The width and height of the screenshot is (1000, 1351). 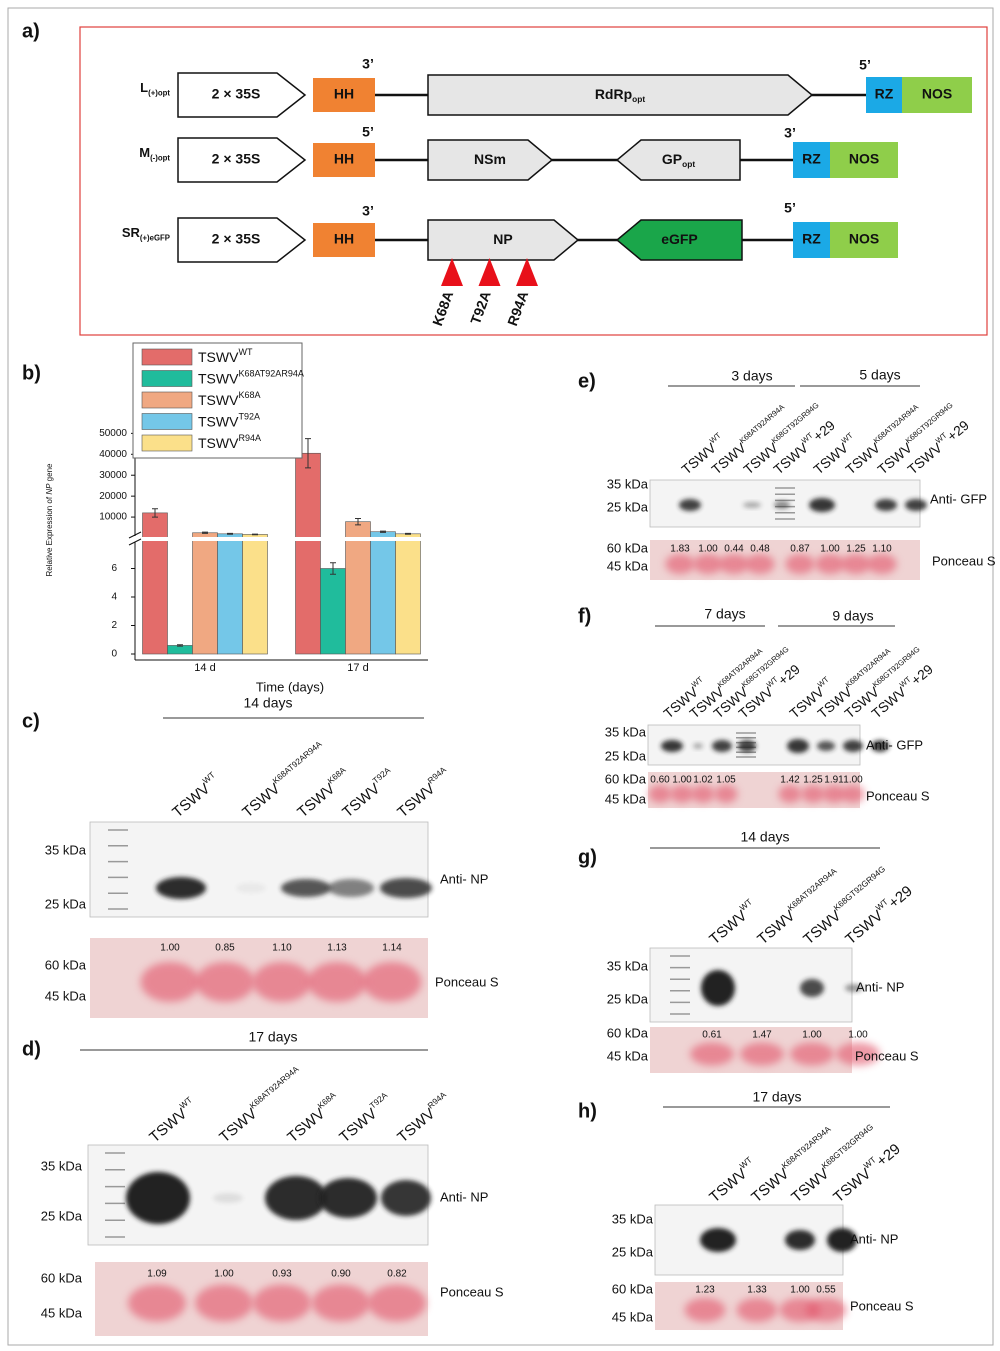 I want to click on promoter-label: 2 × 35S, so click(x=236, y=159).